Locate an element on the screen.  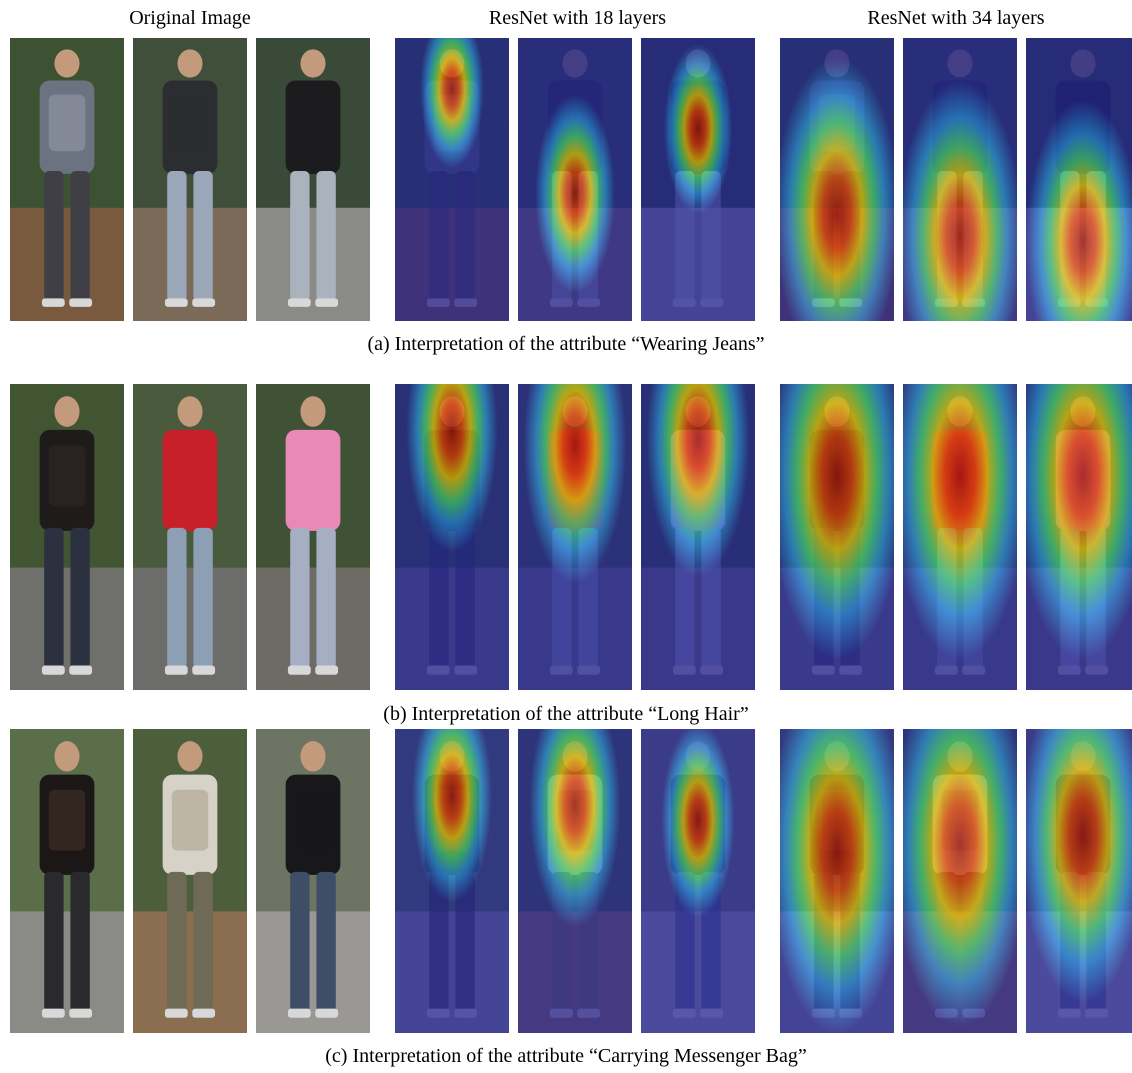
column-header-original: Original Image is located at coordinates (190, 18).